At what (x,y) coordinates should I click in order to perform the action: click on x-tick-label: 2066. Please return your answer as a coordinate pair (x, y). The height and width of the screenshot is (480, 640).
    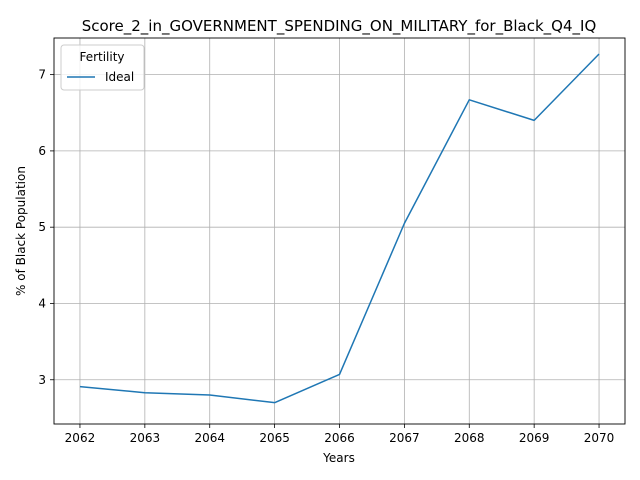
    Looking at the image, I should click on (339, 438).